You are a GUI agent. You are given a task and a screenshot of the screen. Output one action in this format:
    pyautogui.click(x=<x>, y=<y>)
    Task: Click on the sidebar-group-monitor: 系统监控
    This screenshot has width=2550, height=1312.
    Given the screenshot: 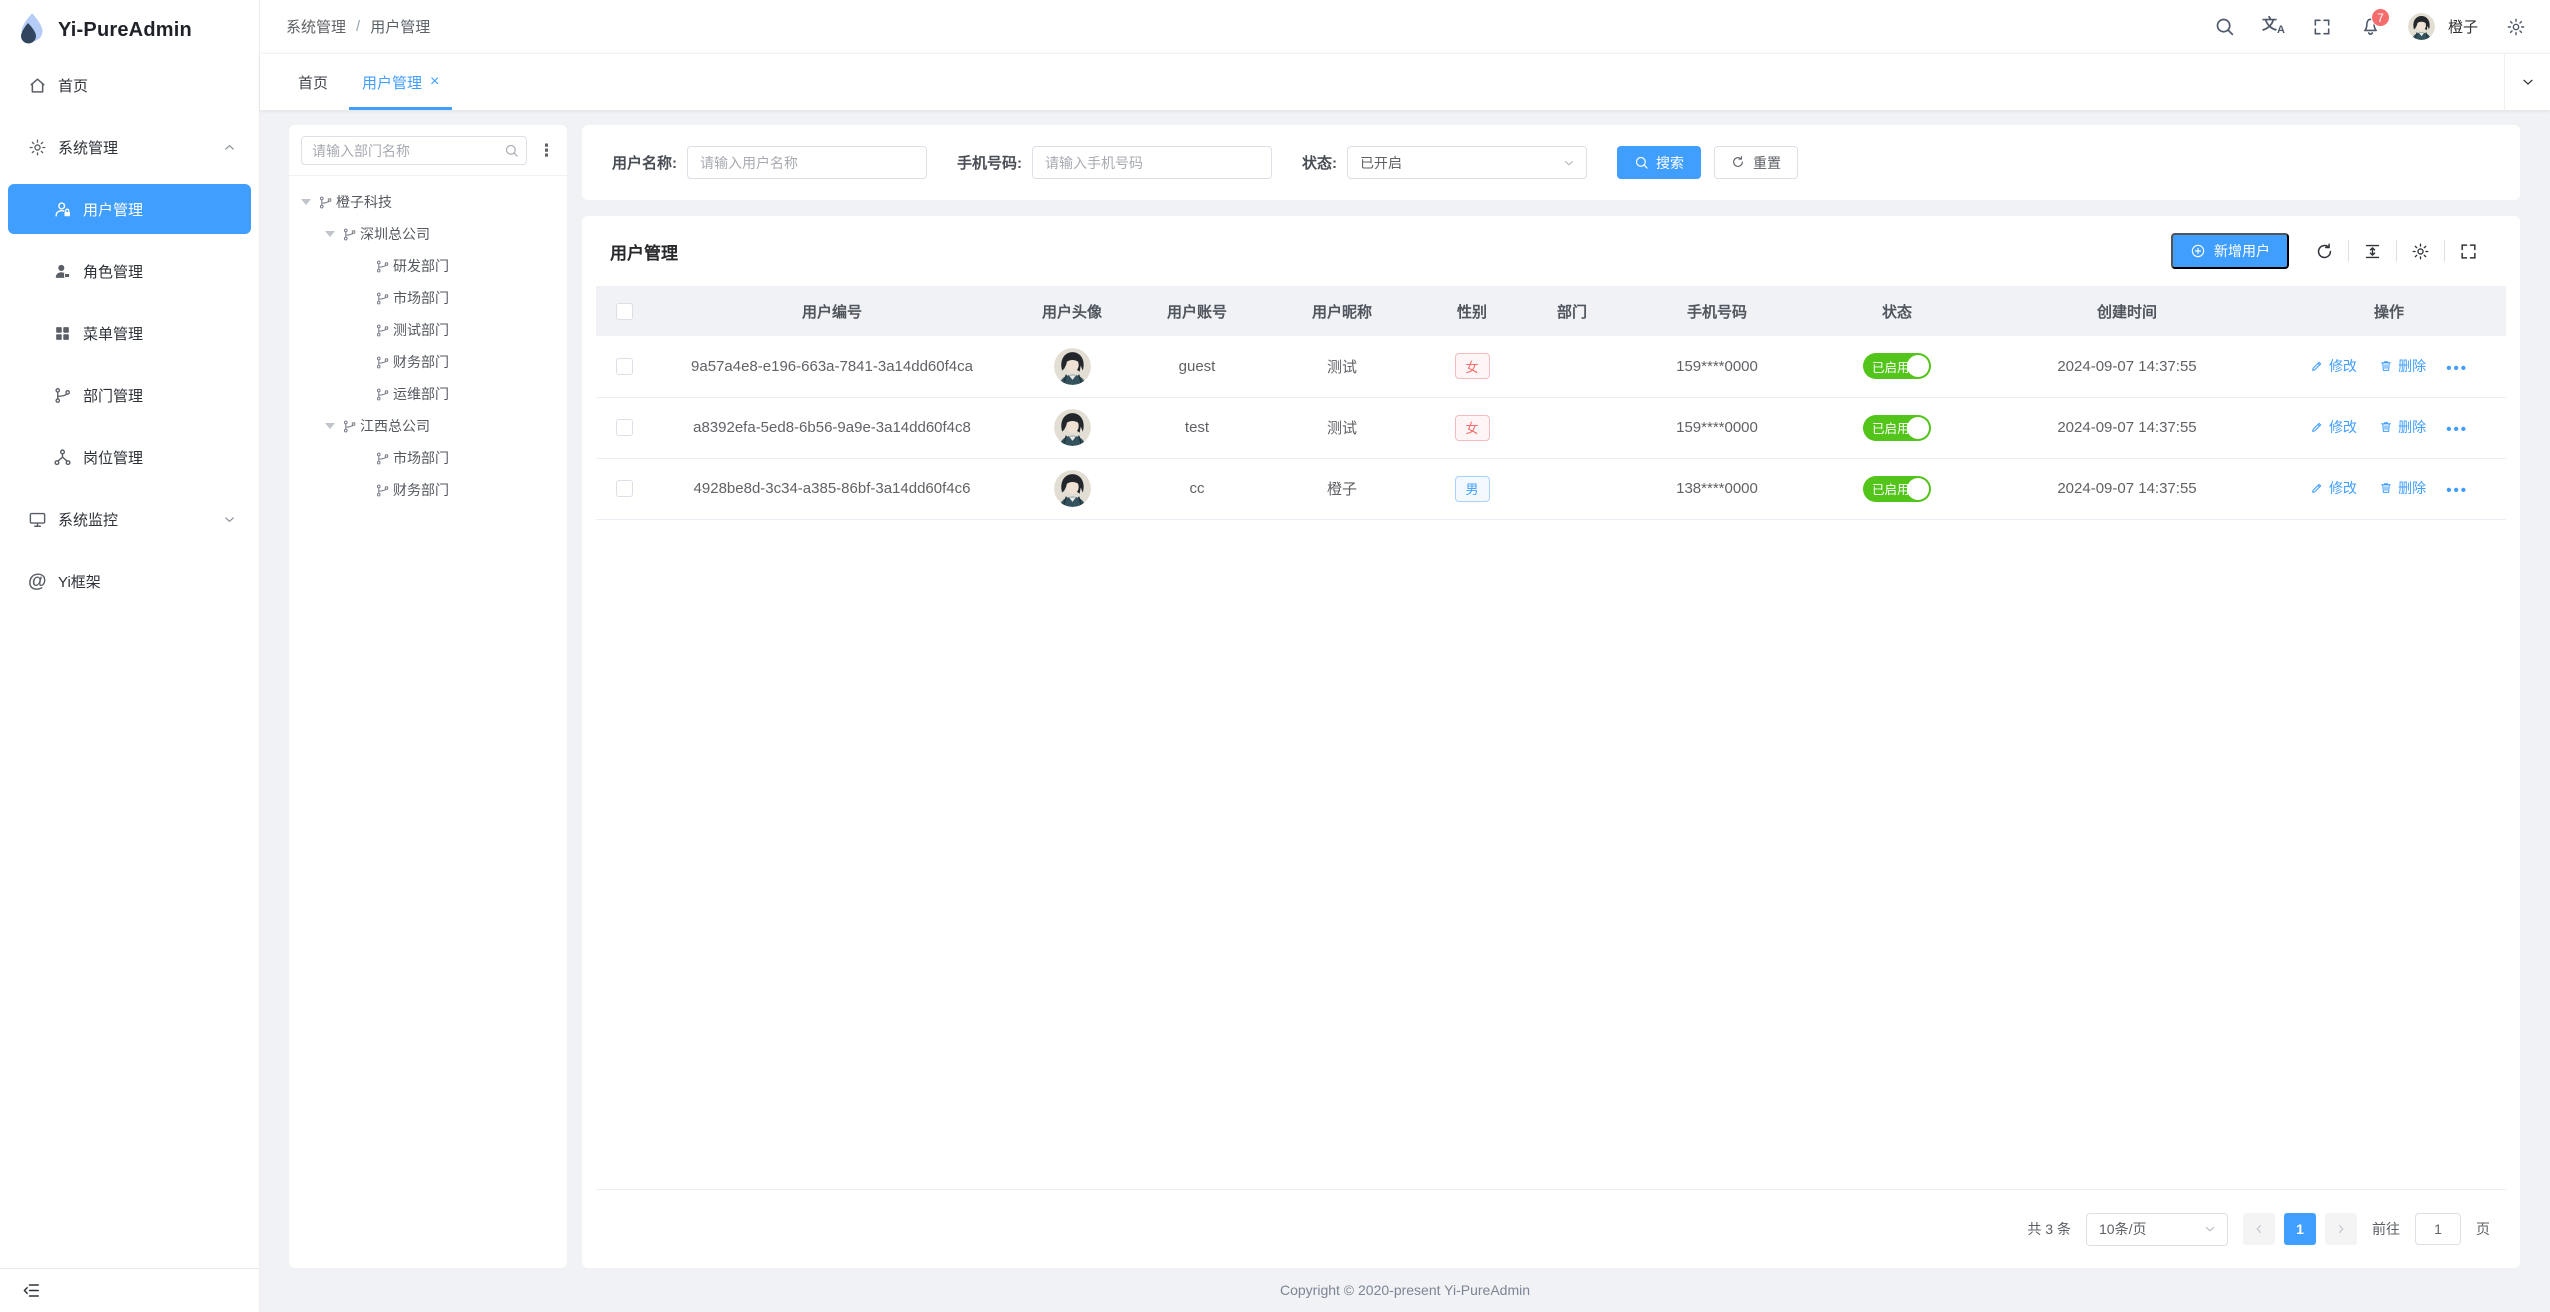 What is the action you would take?
    pyautogui.click(x=129, y=519)
    